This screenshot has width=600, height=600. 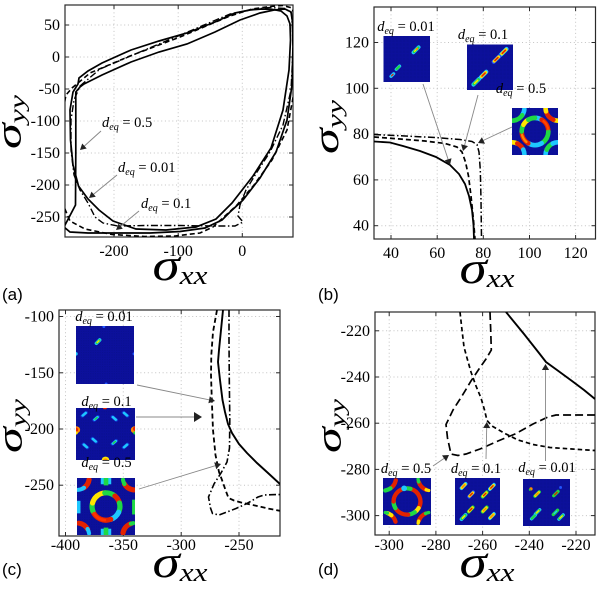 I want to click on svg-text: σxx, so click(x=180, y=561).